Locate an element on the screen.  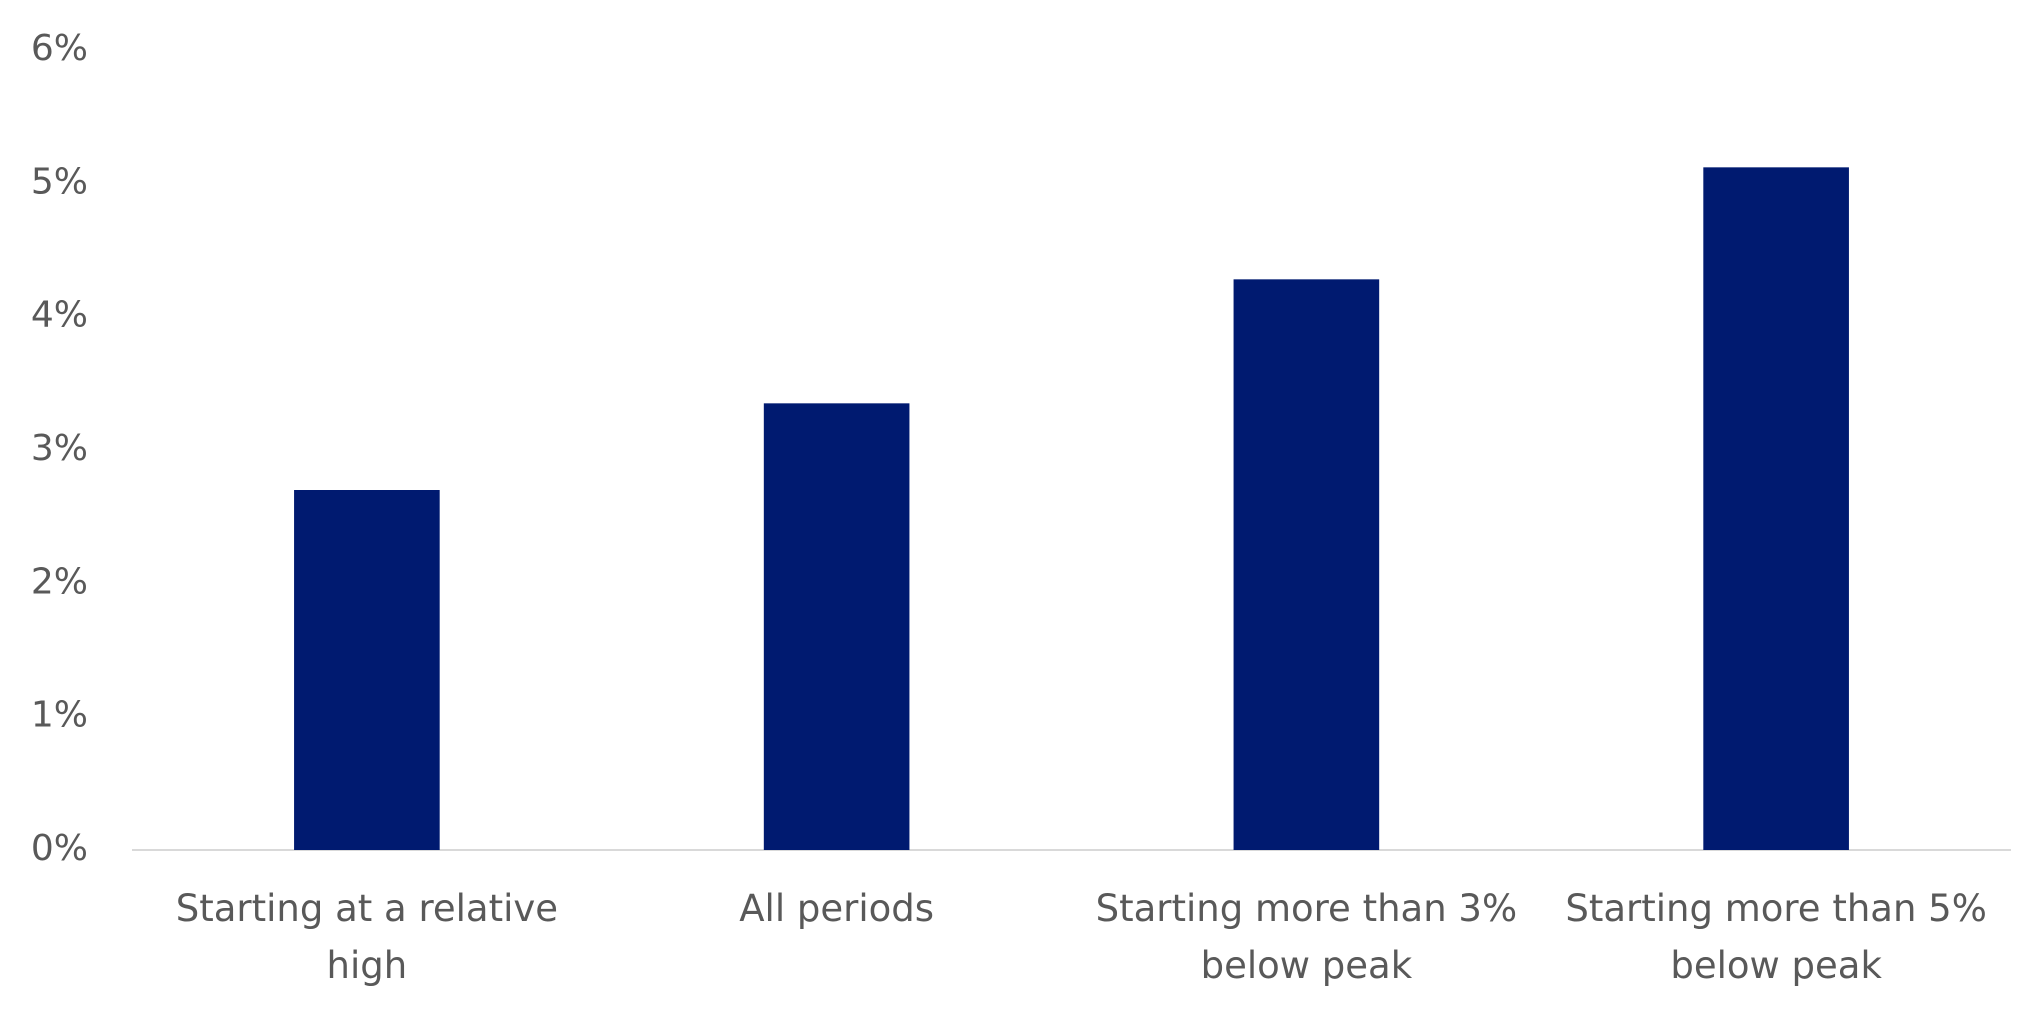
x-tick-label: Starting more than 3% below peak is located at coordinates (1306, 937).